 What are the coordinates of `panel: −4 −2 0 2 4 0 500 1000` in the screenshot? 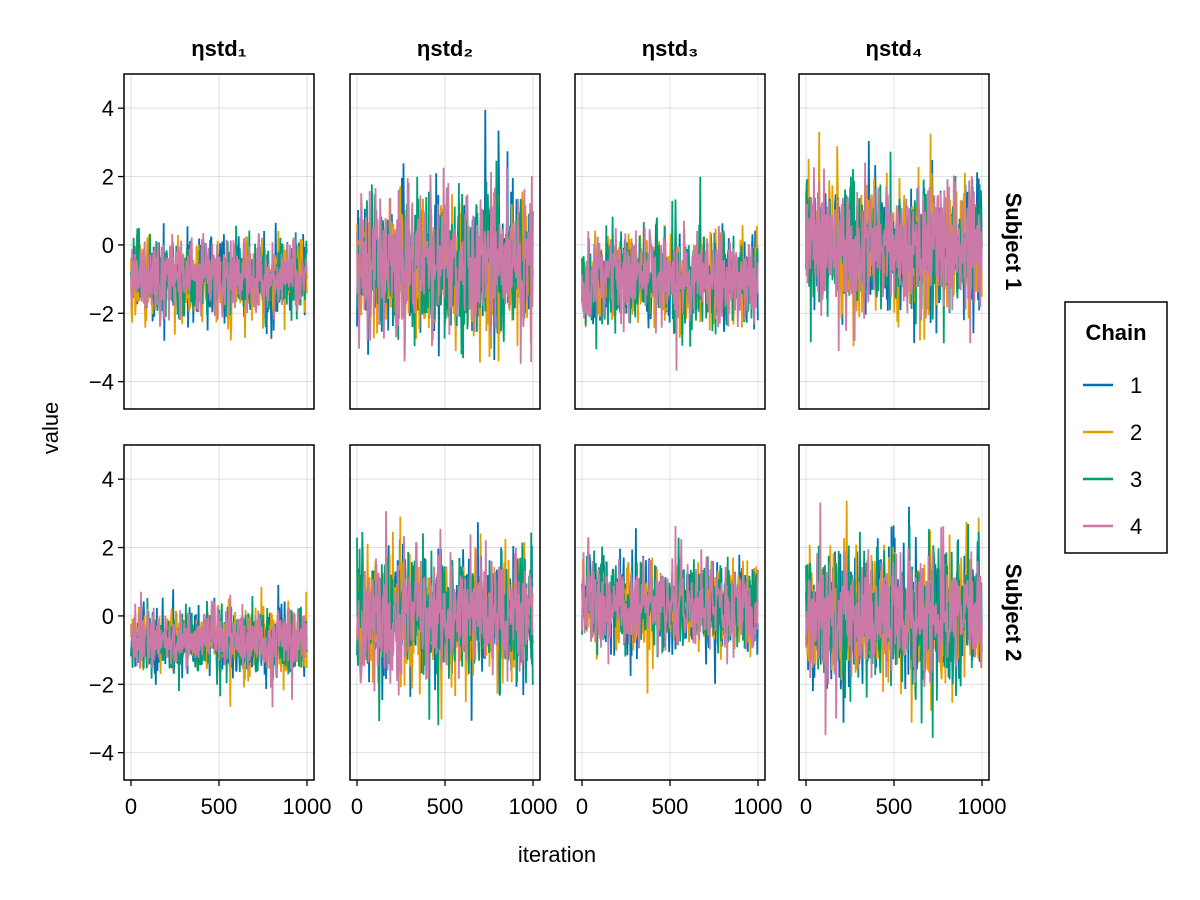 It's located at (210, 631).